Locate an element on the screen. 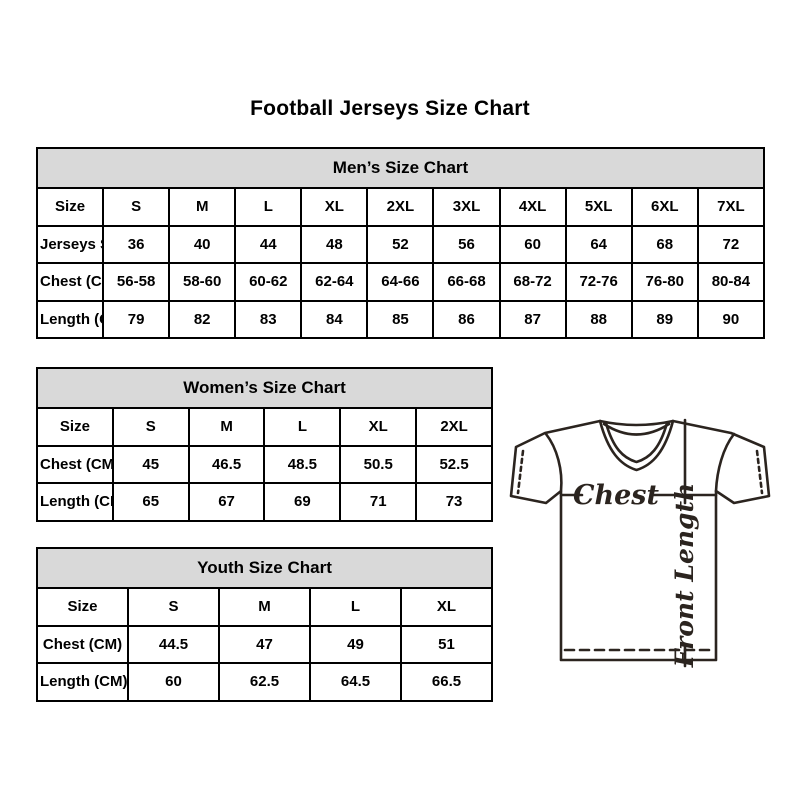  womens-table-title: Women’s Size Chart is located at coordinates (264, 388).